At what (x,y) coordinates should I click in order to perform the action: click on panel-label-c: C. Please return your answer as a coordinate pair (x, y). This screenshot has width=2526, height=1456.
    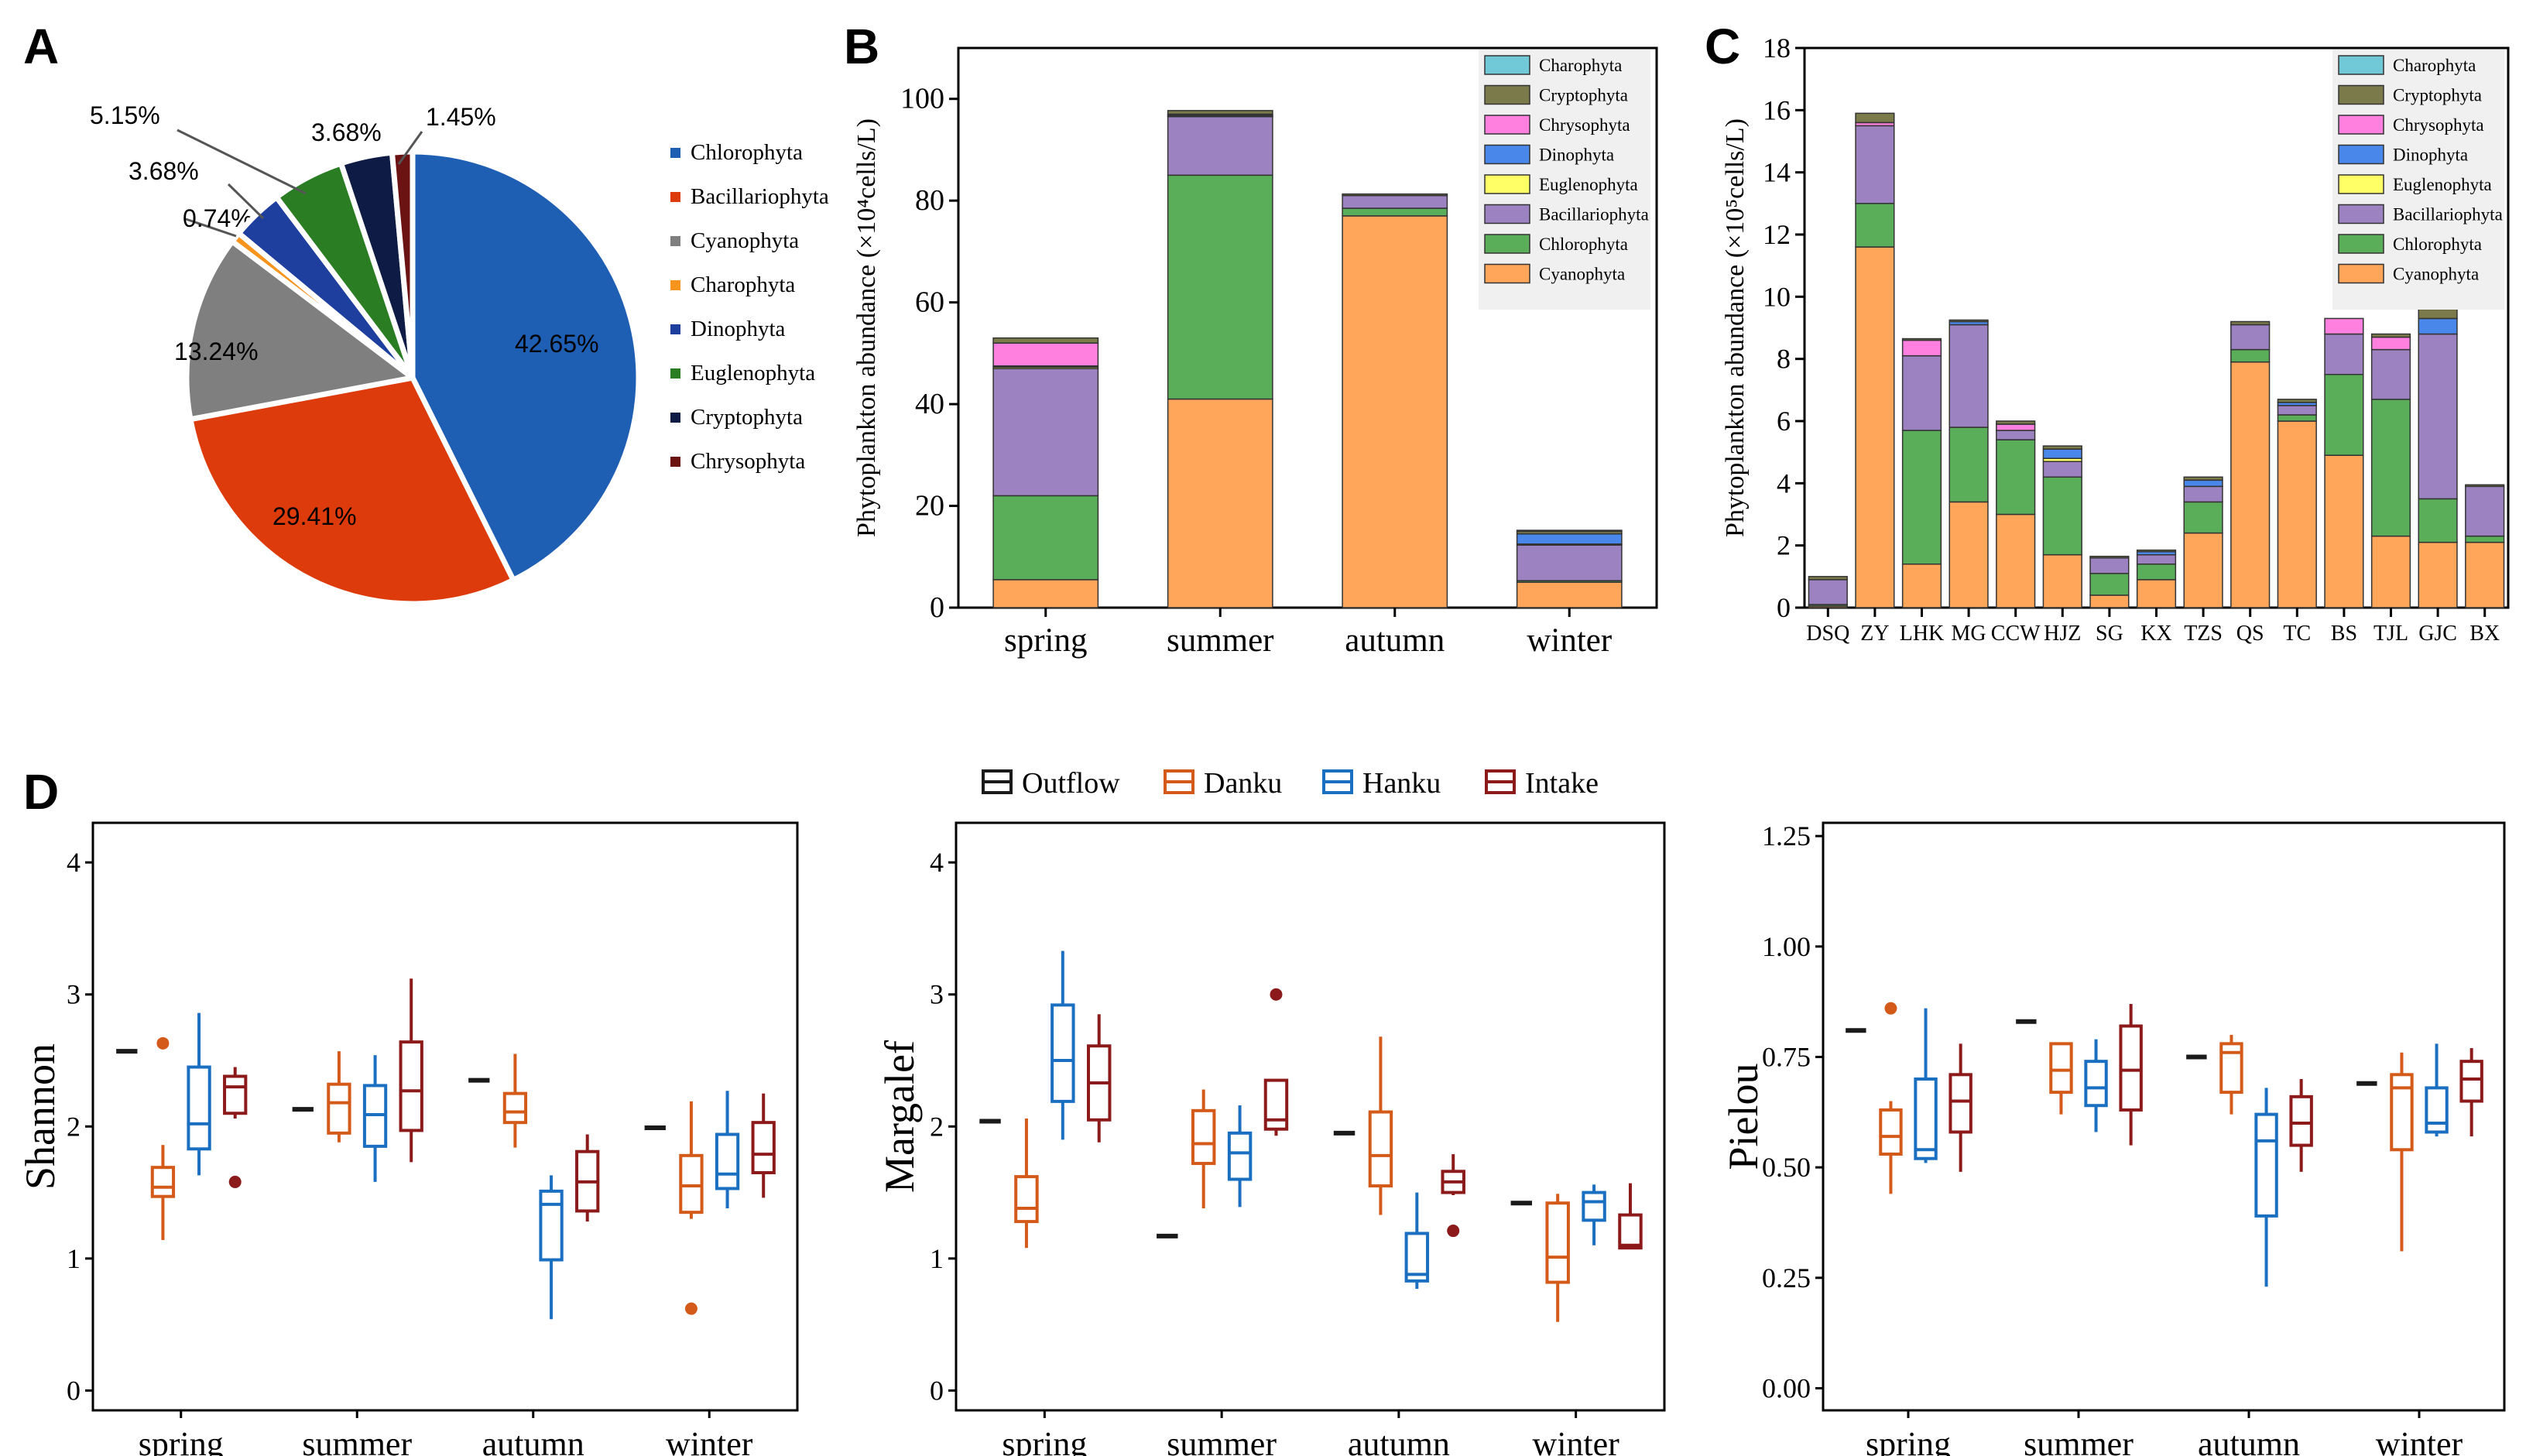
    Looking at the image, I should click on (1722, 46).